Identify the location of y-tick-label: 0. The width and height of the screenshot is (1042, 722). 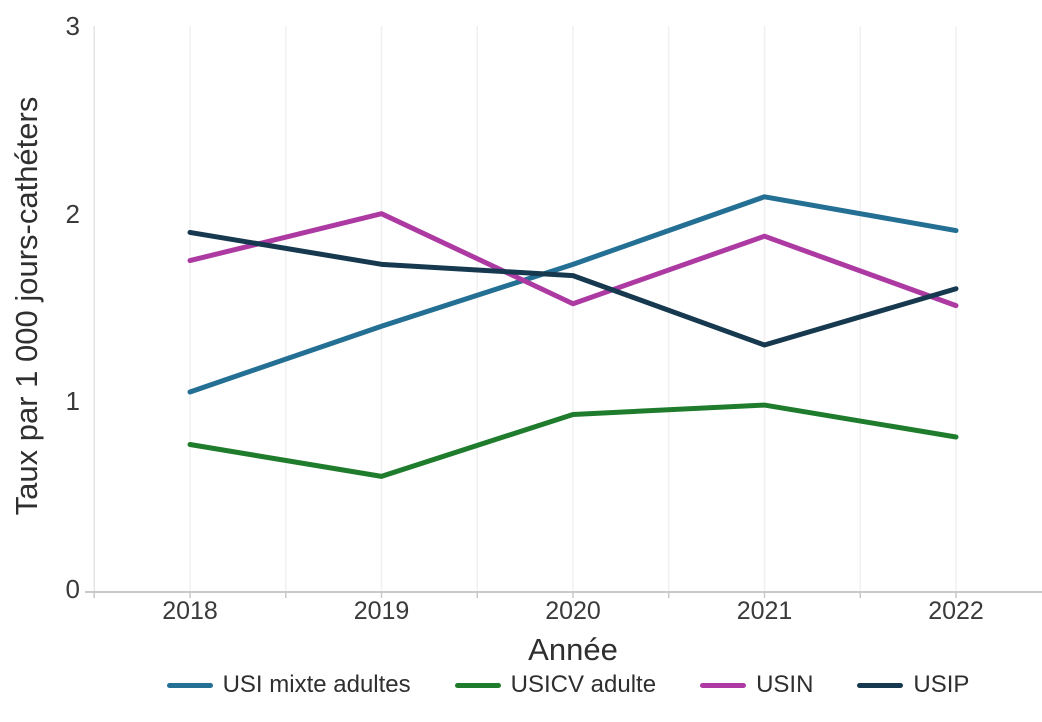
(72, 589).